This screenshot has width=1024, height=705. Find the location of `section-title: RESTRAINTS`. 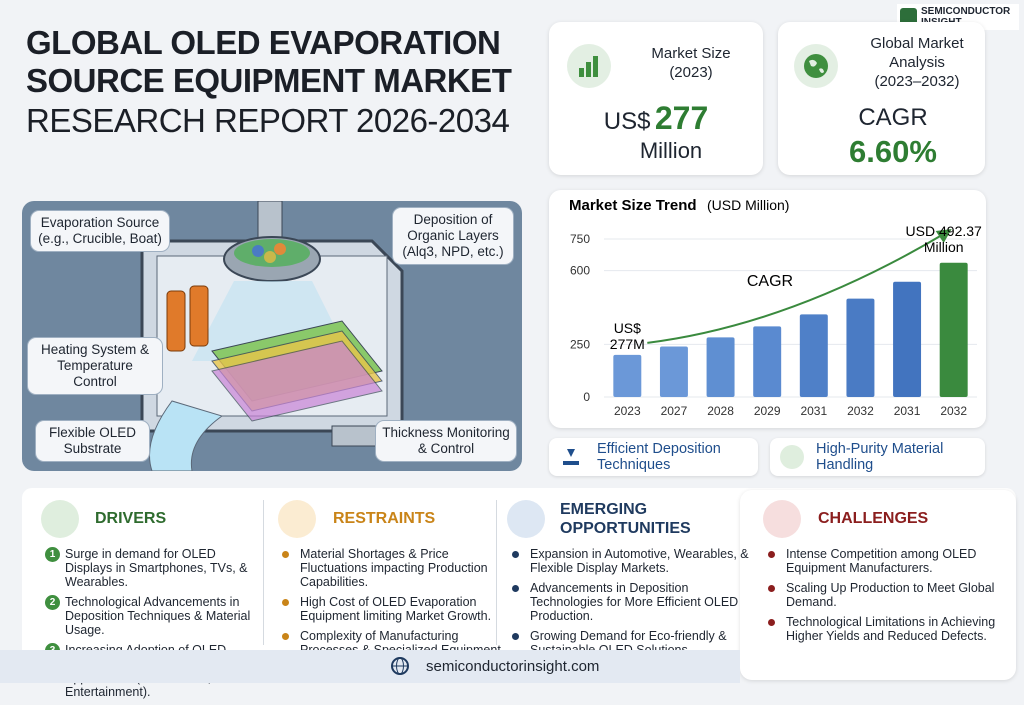

section-title: RESTRAINTS is located at coordinates (384, 518).